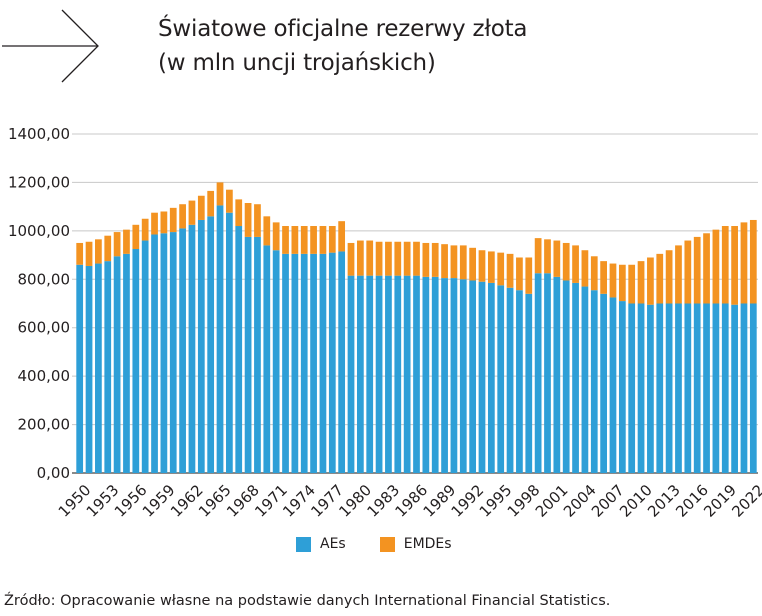 The width and height of the screenshot is (762, 616). I want to click on bar-aes-1968, so click(248, 354).